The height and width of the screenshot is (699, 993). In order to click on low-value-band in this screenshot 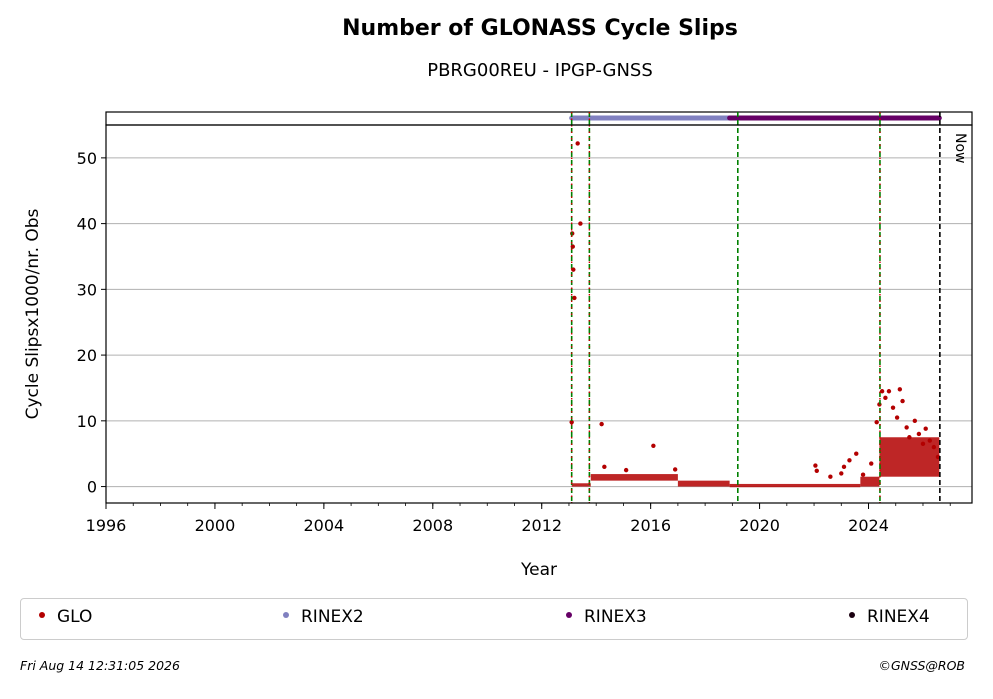, I will do `click(755, 462)`.